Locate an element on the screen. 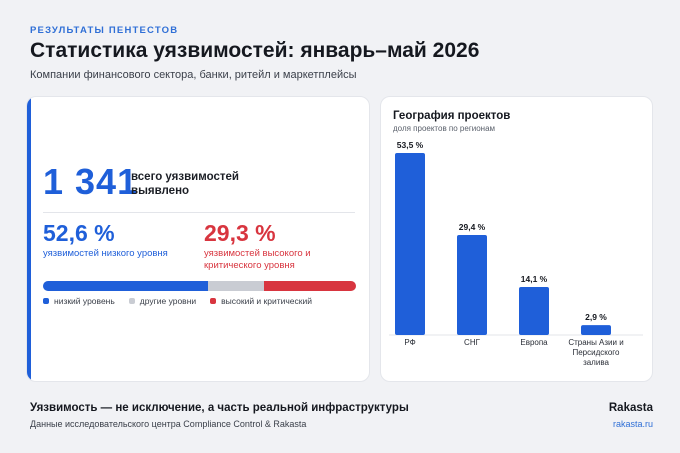 The width and height of the screenshot is (680, 453). eyebrow-label: РЕЗУЛЬТАТЫ ПЕНТЕСТОВ is located at coordinates (104, 30).